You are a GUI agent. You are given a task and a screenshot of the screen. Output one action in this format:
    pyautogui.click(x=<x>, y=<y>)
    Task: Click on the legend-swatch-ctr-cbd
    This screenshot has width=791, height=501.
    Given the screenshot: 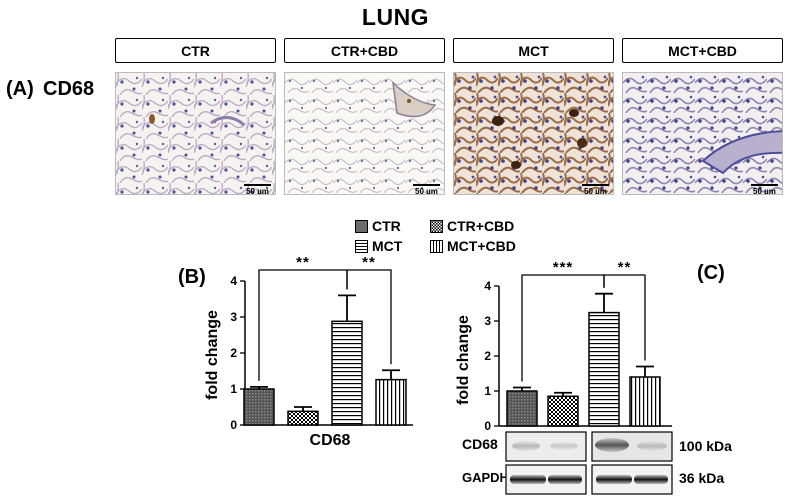 What is the action you would take?
    pyautogui.click(x=436, y=226)
    